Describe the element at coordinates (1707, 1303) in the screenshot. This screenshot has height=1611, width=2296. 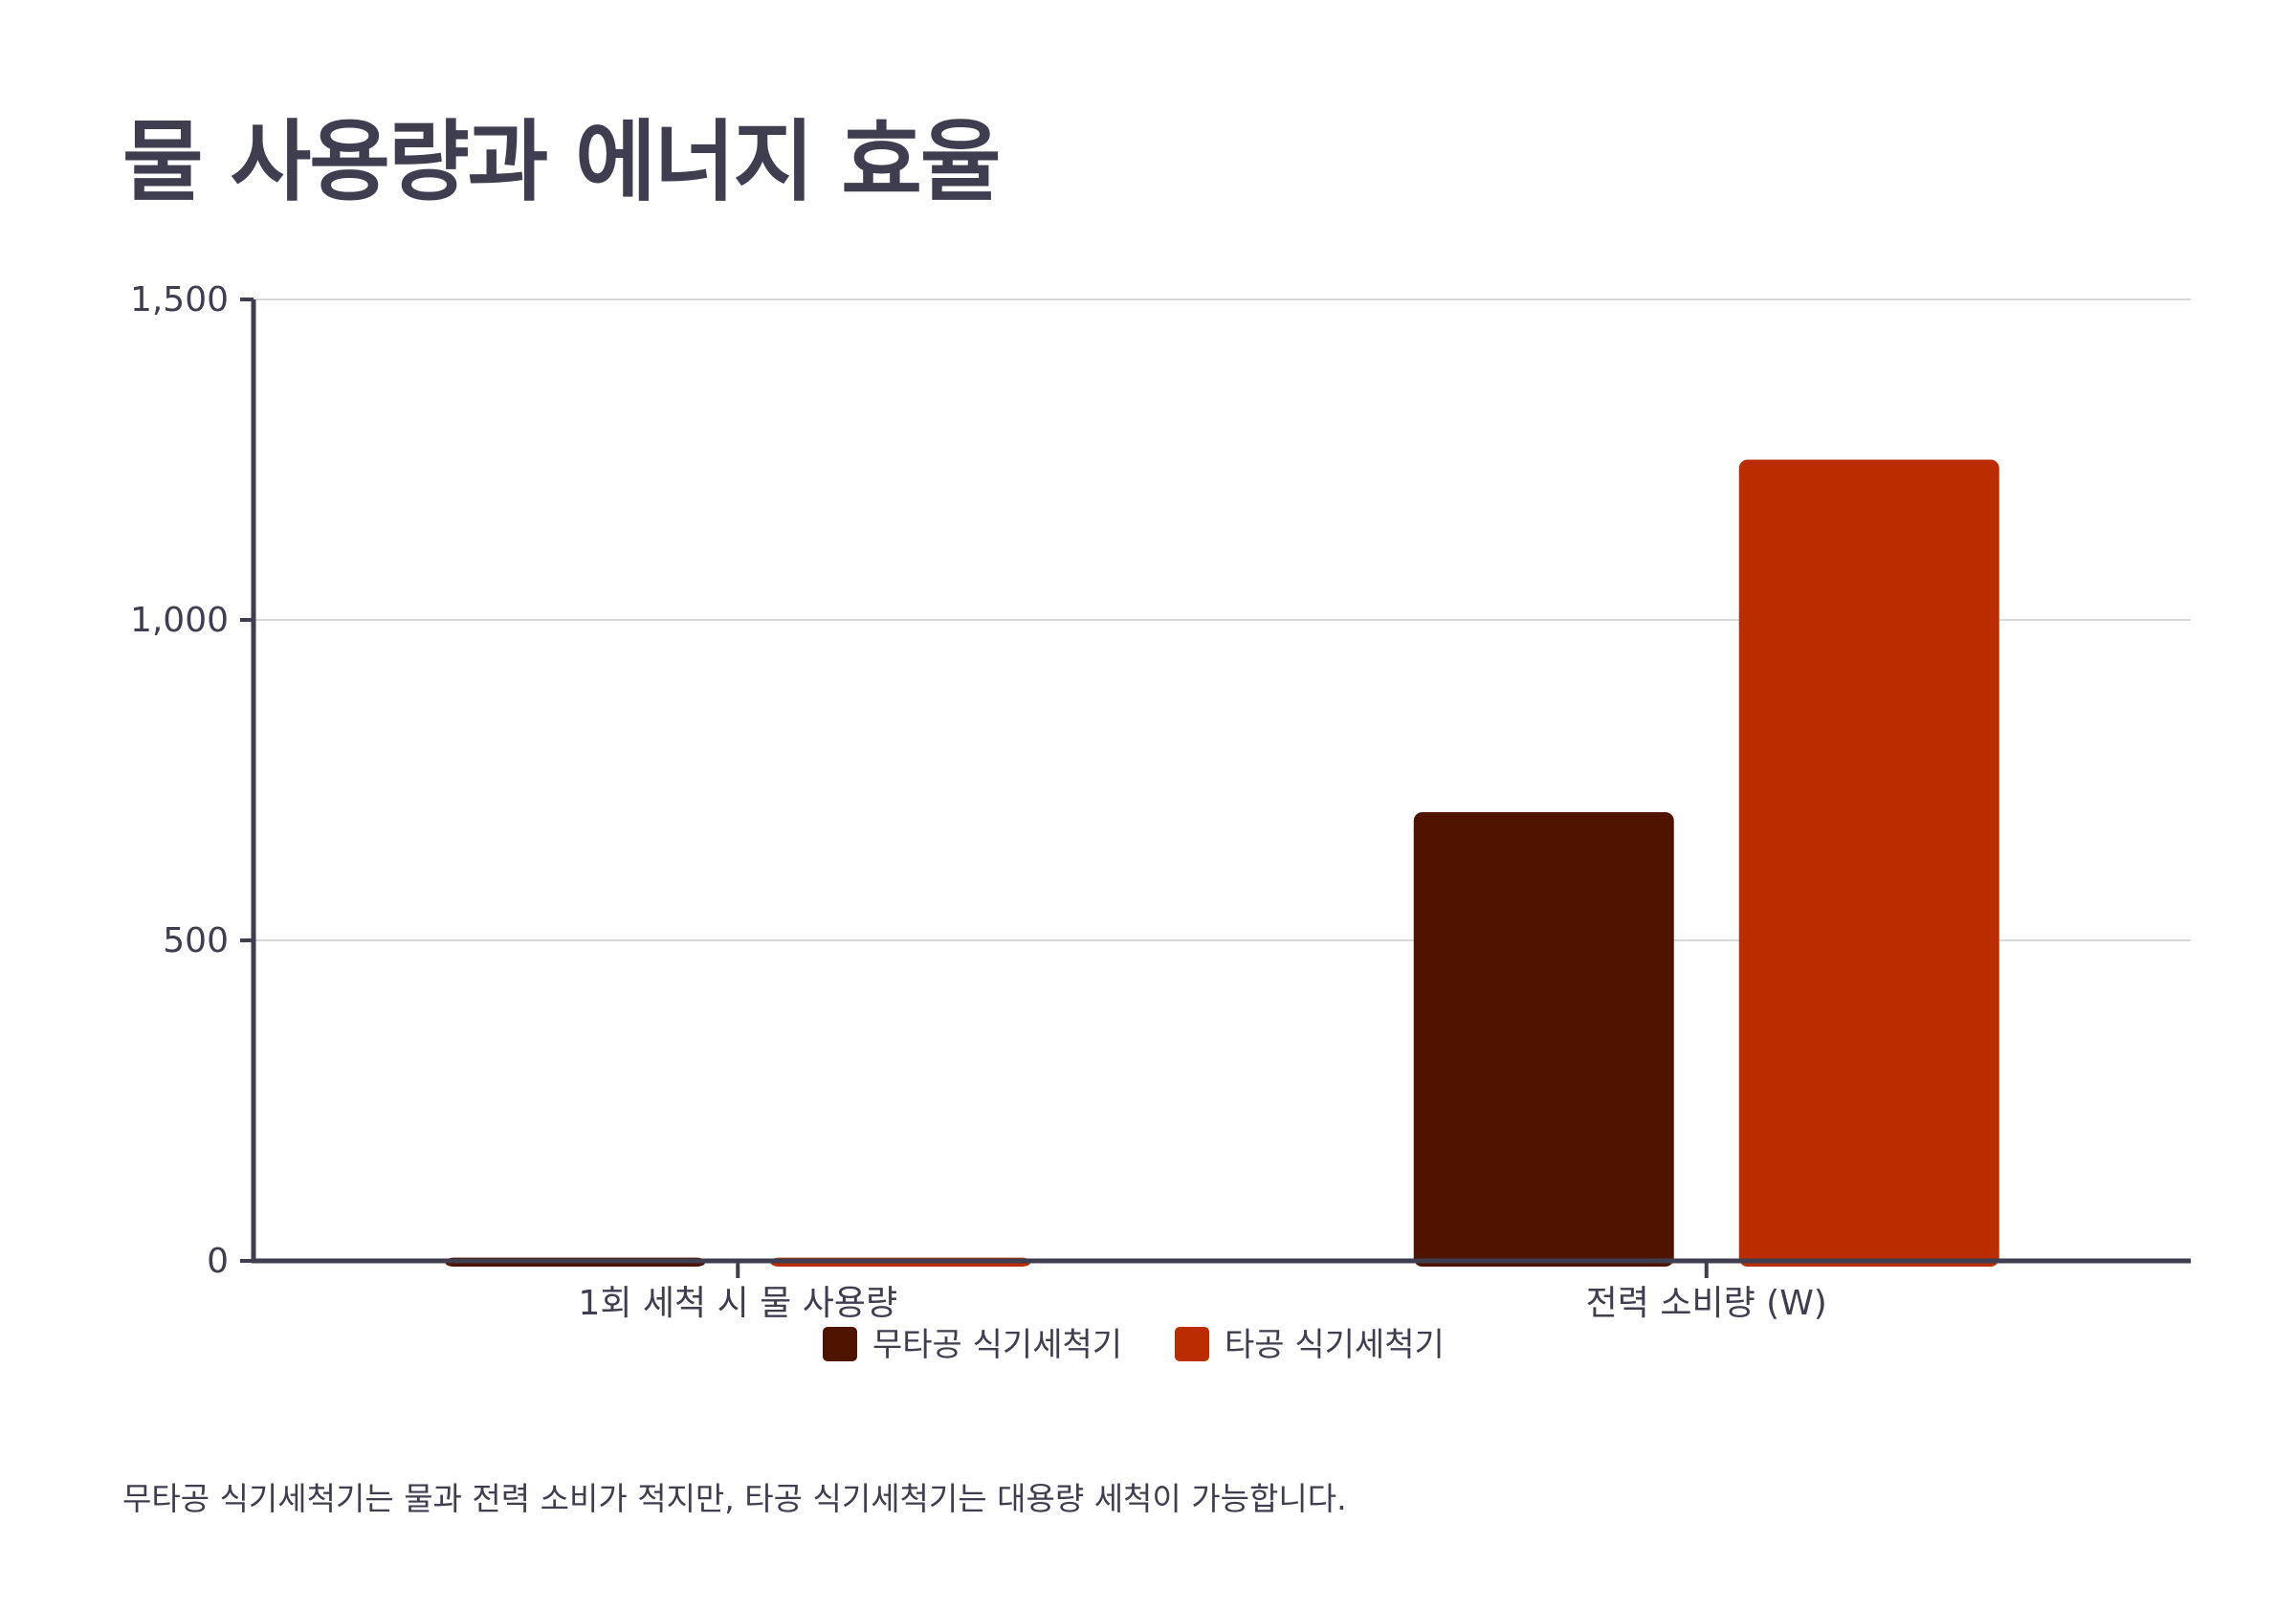
I see `x-tick-label: 전력 소비량 (W)` at that location.